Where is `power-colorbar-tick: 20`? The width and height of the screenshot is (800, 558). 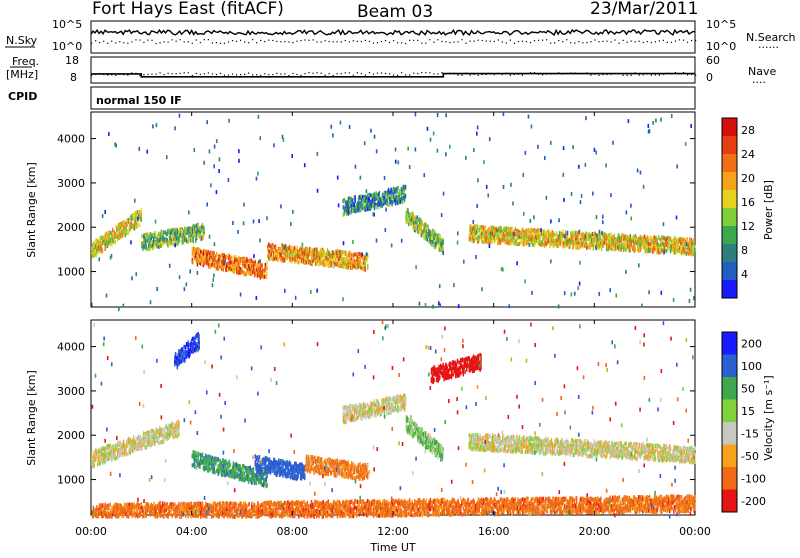 power-colorbar-tick: 20 is located at coordinates (748, 178).